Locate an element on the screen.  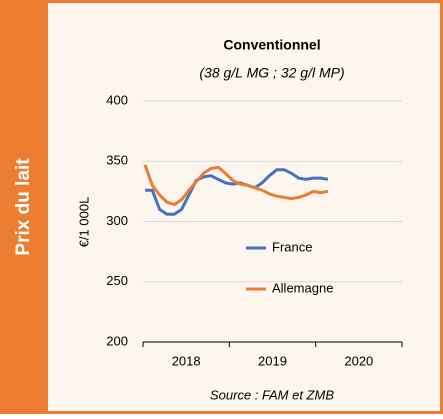
x-tick-label: 2018 is located at coordinates (186, 360).